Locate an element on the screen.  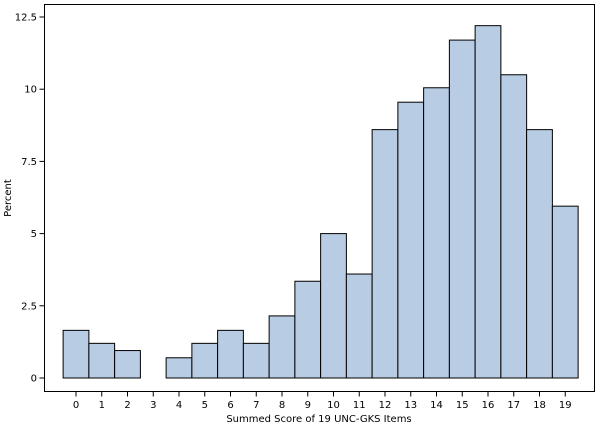
x-tick-label: 7 is located at coordinates (256, 405).